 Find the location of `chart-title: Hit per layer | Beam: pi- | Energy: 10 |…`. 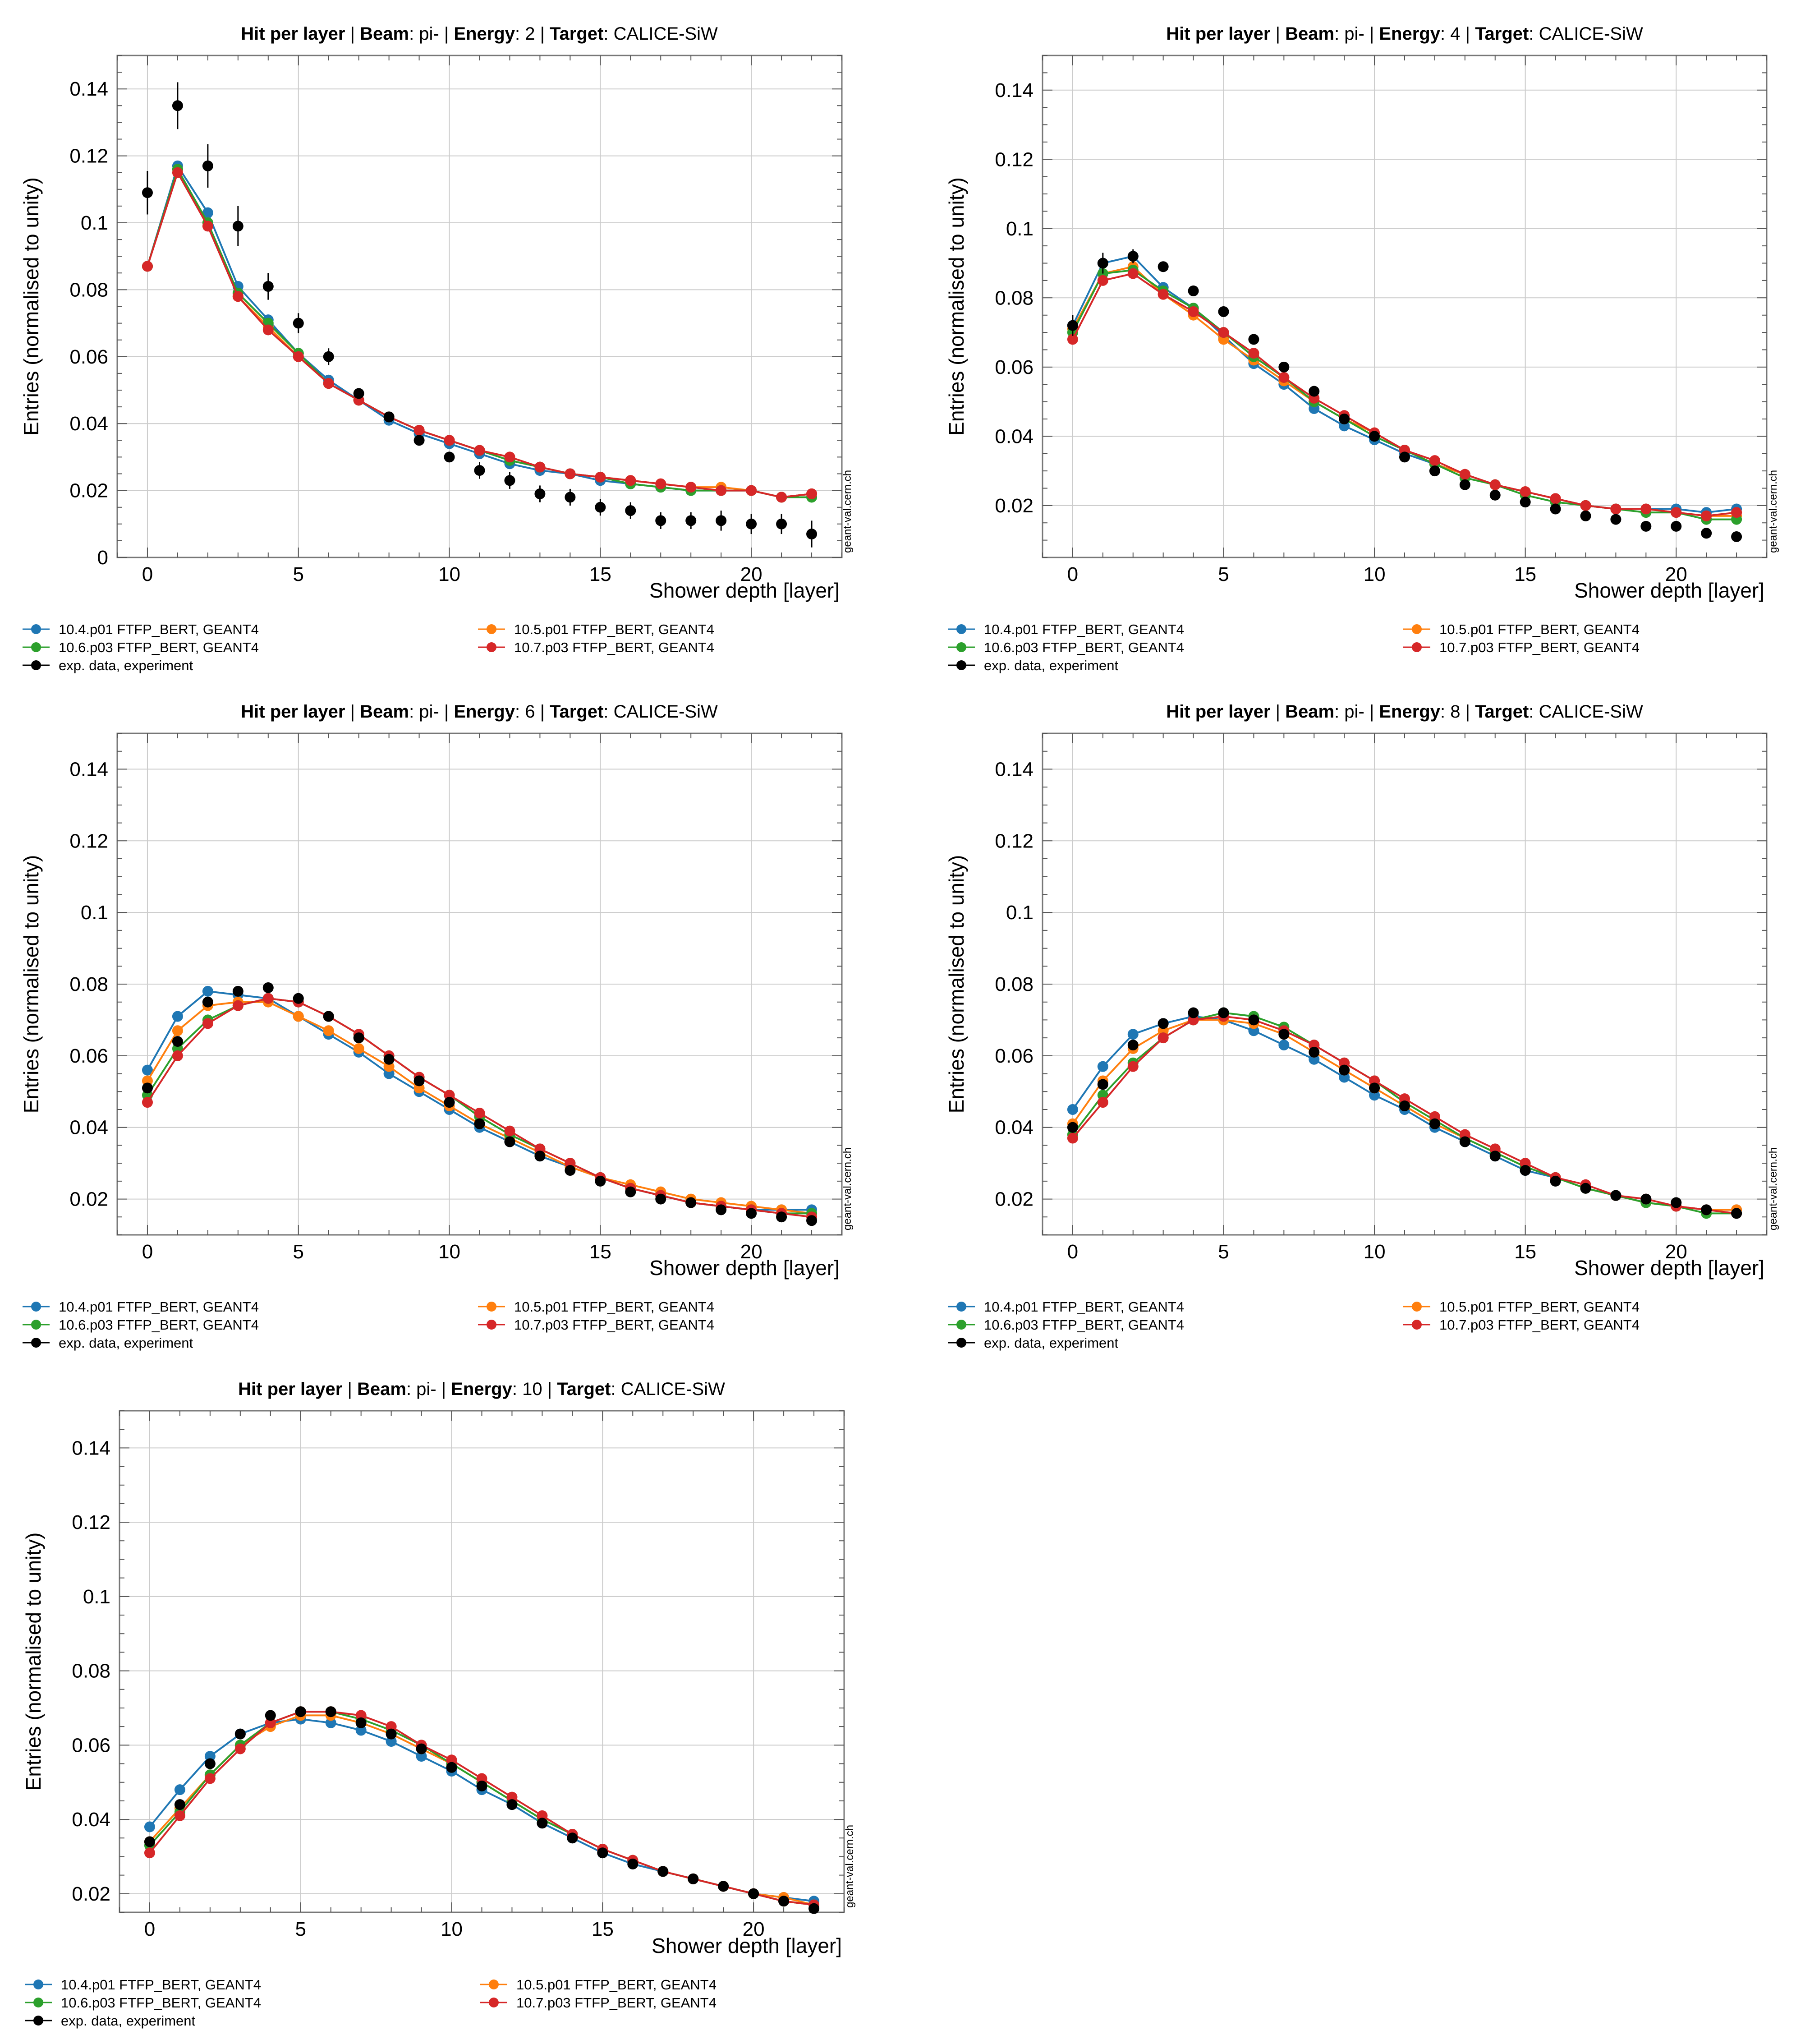

chart-title: Hit per layer | Beam: pi- | Energy: 10 |… is located at coordinates (481, 1389).